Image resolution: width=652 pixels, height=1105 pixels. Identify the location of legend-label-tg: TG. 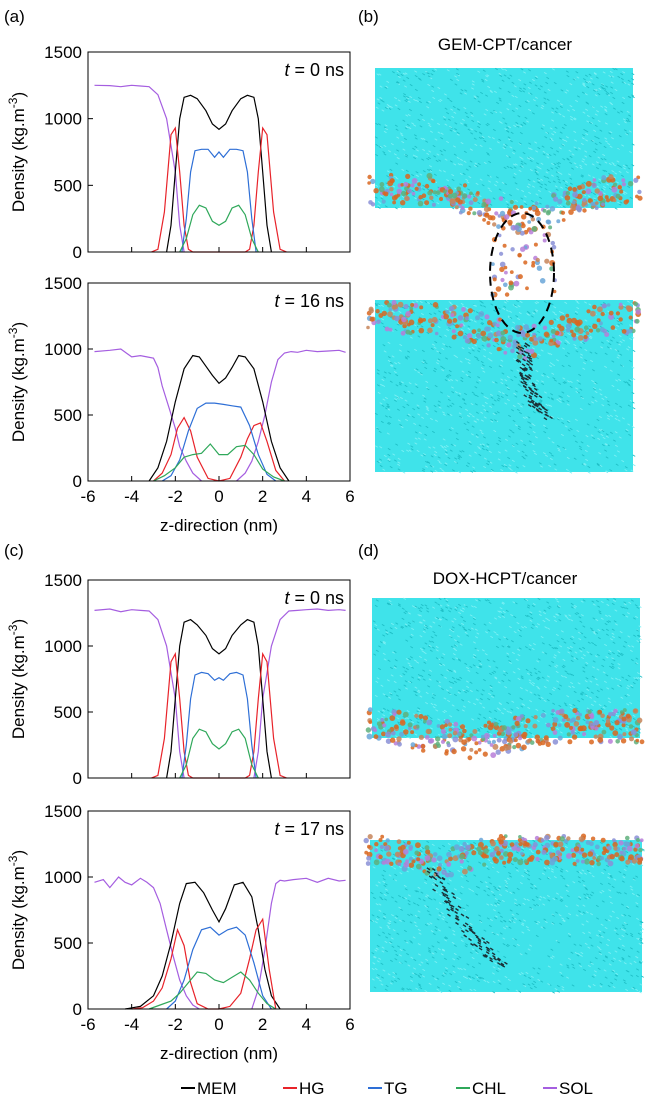
(396, 1088).